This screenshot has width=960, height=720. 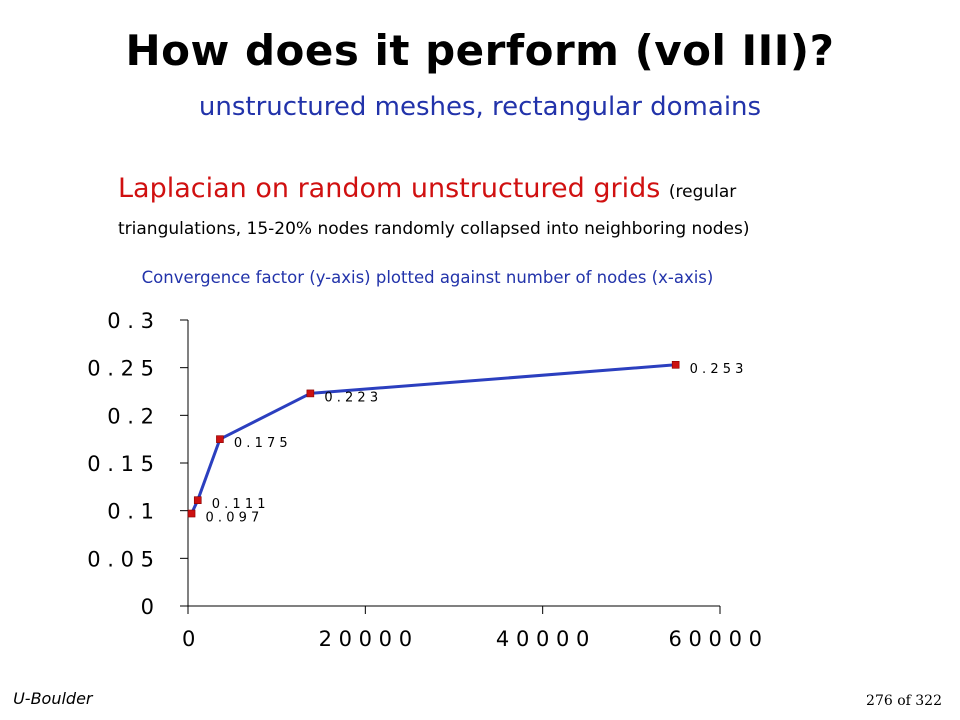 I want to click on y-tick-label: 0 . 2, so click(x=130, y=416).